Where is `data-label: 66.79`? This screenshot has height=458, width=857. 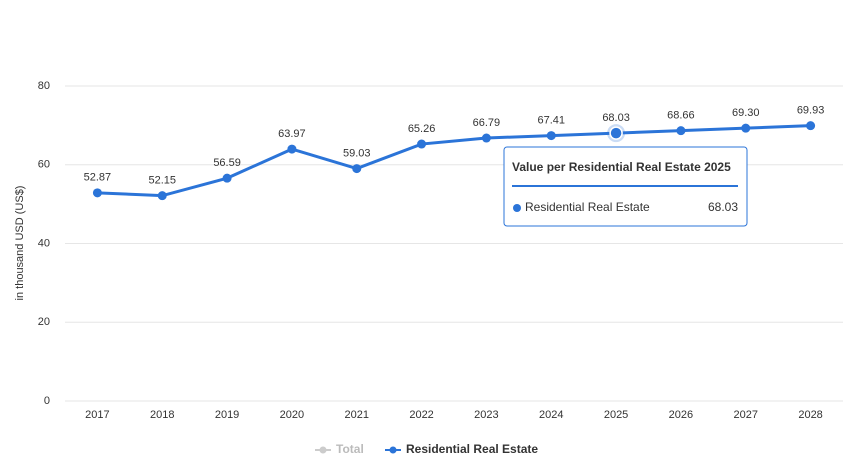
data-label: 66.79 is located at coordinates (487, 123).